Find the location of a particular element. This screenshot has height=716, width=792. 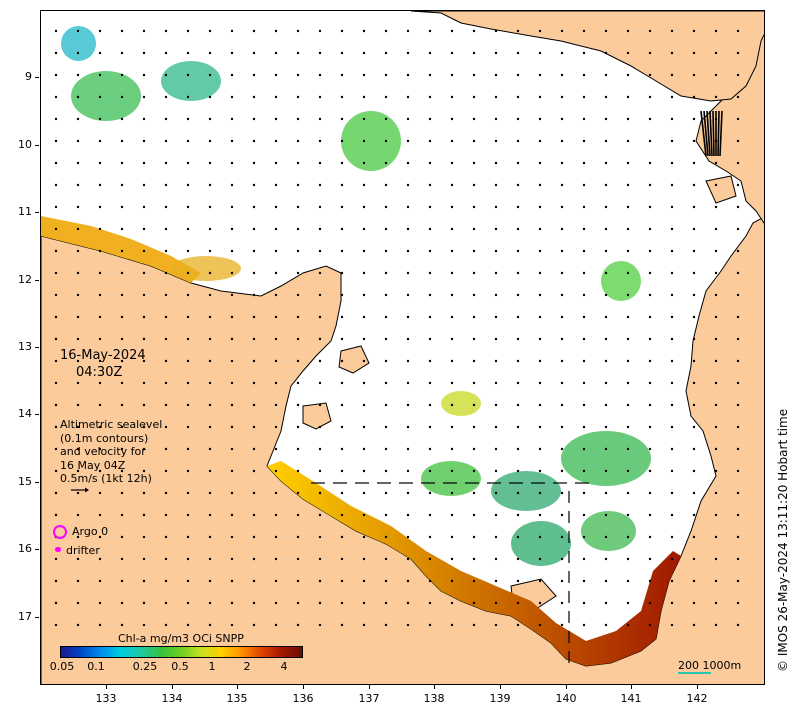

chlorophyll-patch is located at coordinates (621, 281).